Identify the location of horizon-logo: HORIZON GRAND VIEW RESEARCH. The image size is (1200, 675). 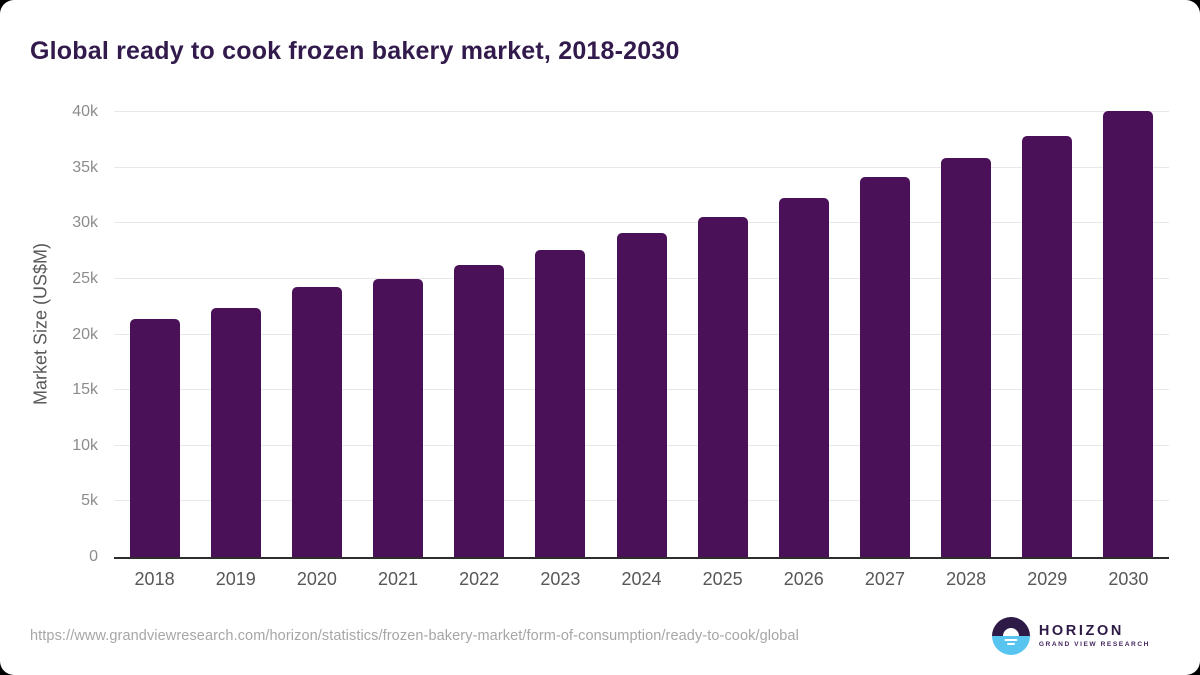
(1070, 636).